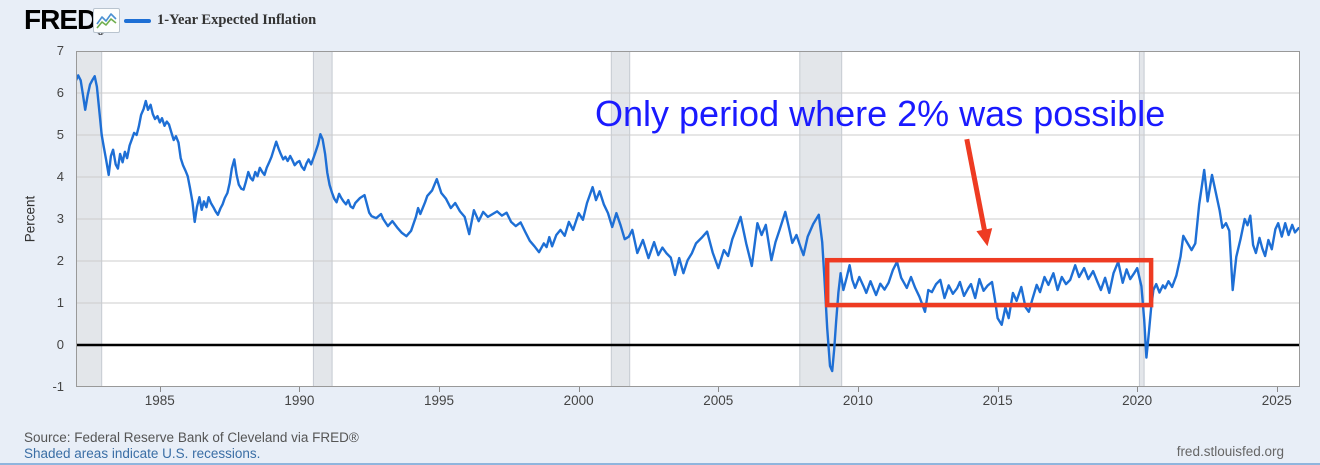 The width and height of the screenshot is (1320, 465). I want to click on fred-logo: FRED®, so click(64, 20).